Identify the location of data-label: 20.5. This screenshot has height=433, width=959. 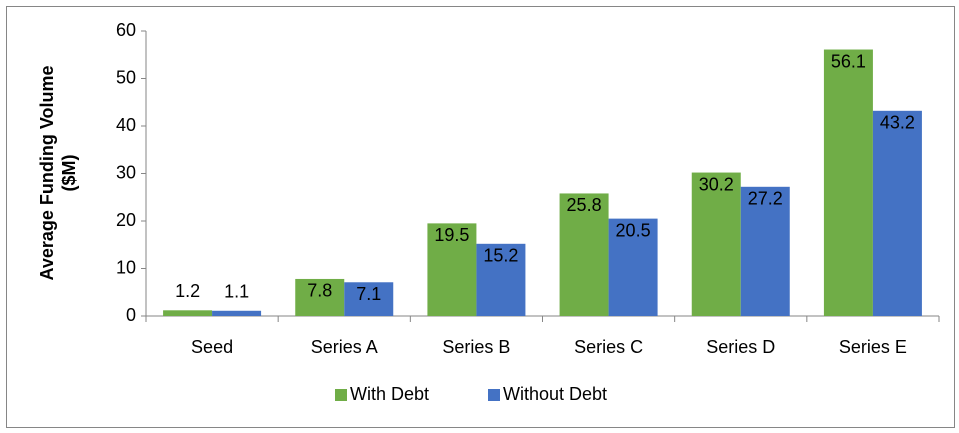
(633, 230).